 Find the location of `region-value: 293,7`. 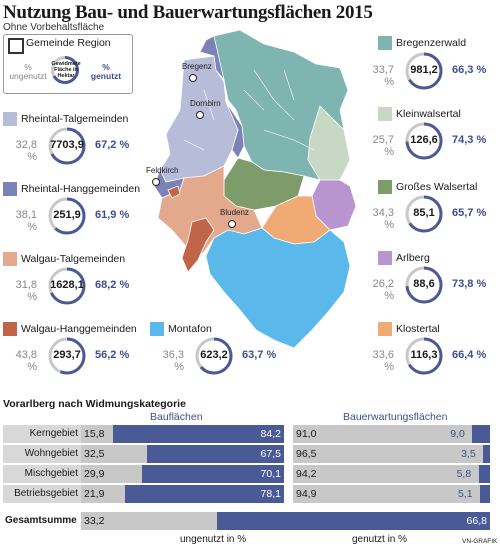

region-value: 293,7 is located at coordinates (67, 355).